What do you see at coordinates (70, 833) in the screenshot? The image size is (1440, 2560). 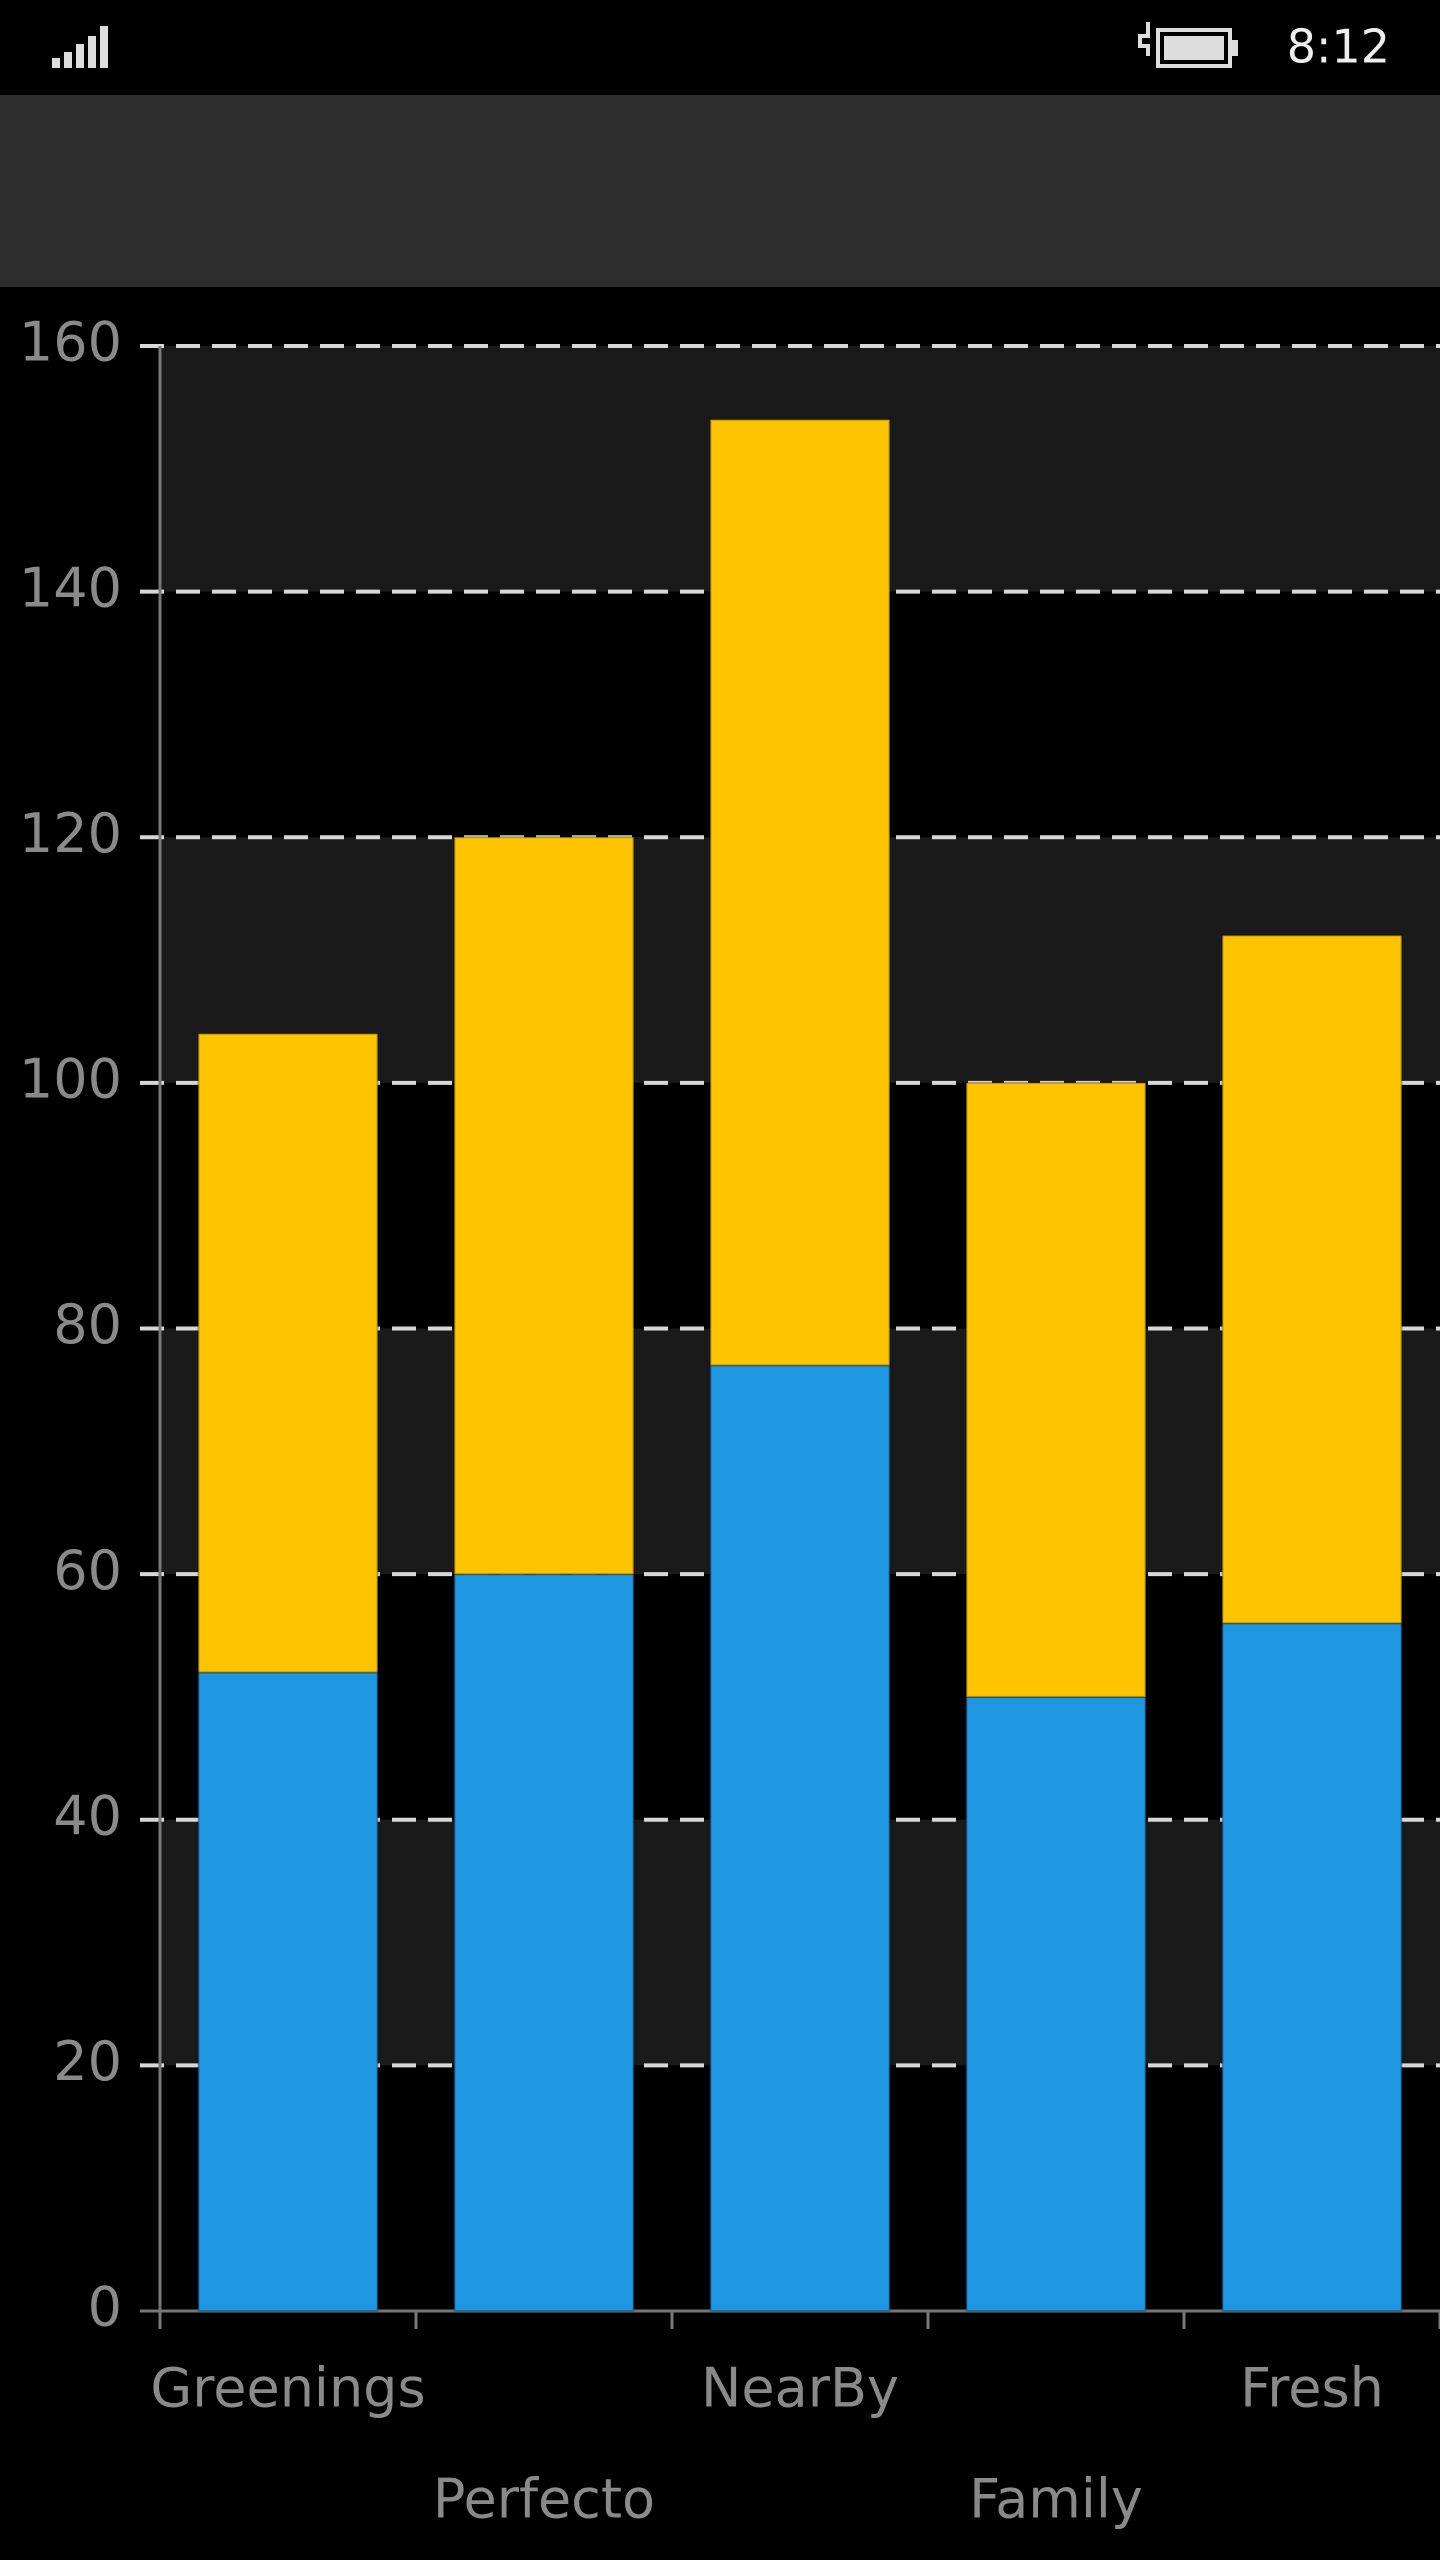 I see `y-tick-label: 120` at bounding box center [70, 833].